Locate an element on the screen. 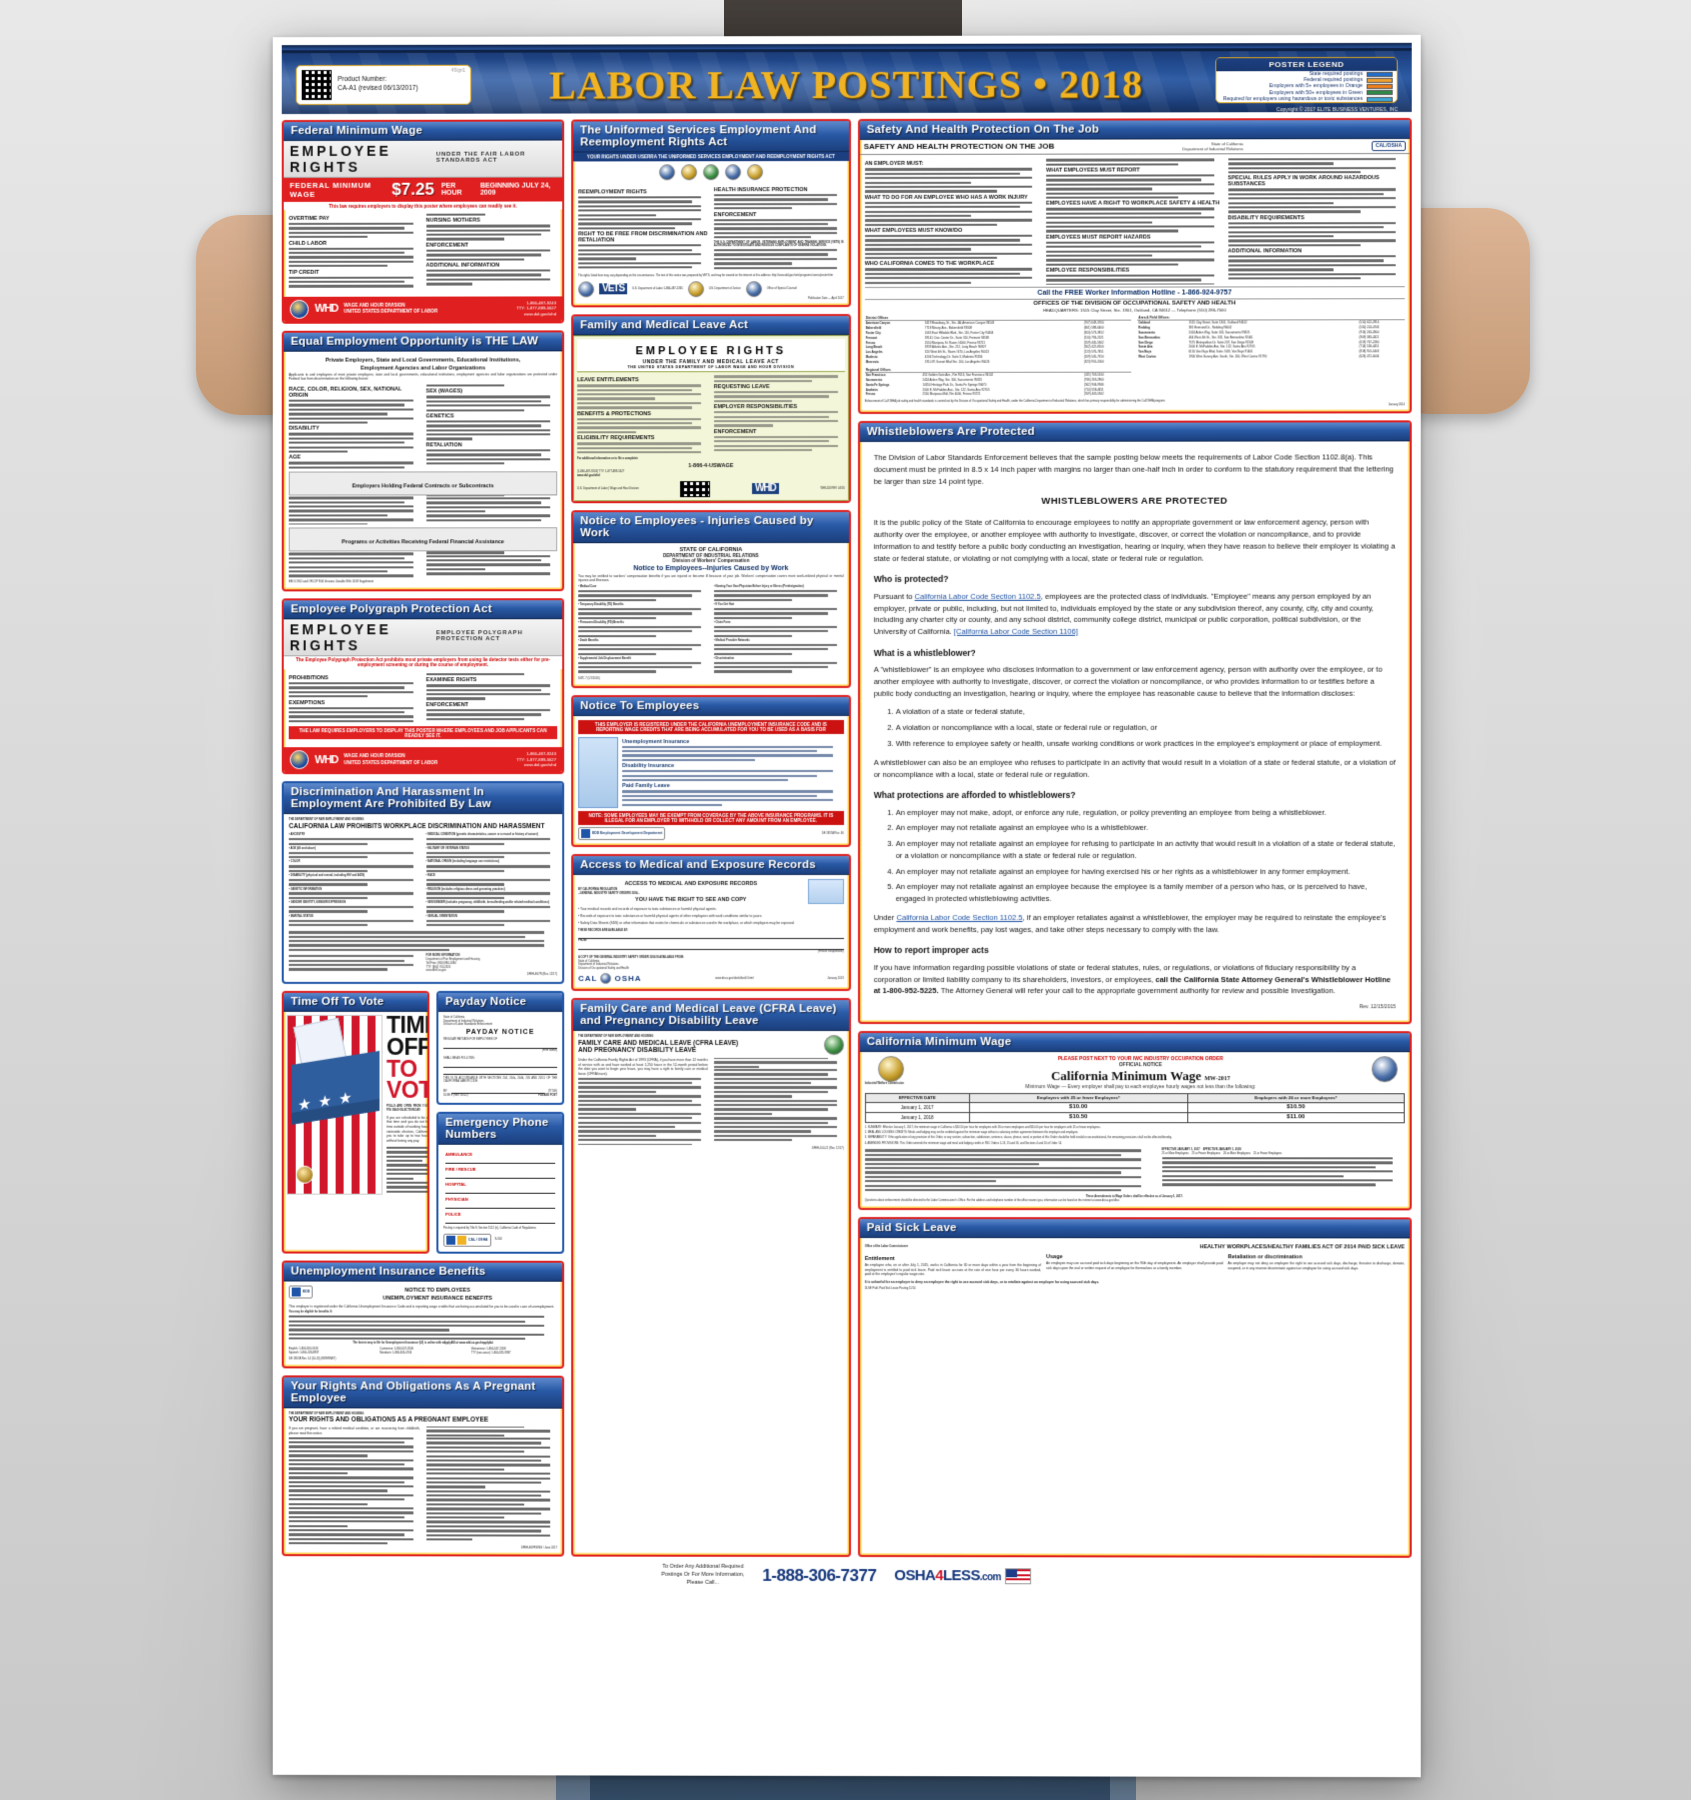 Image resolution: width=1691 pixels, height=1800 pixels. psl-heading: Usage is located at coordinates (1054, 1257).